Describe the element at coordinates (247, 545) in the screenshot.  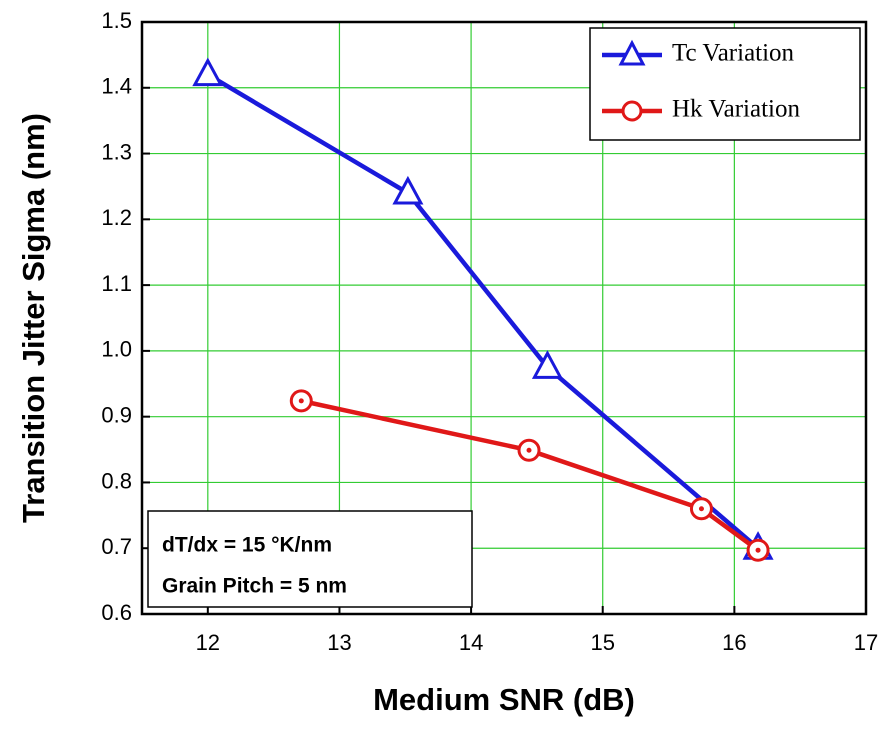
I see `annotation: dT/dx = 15 °K/nm` at that location.